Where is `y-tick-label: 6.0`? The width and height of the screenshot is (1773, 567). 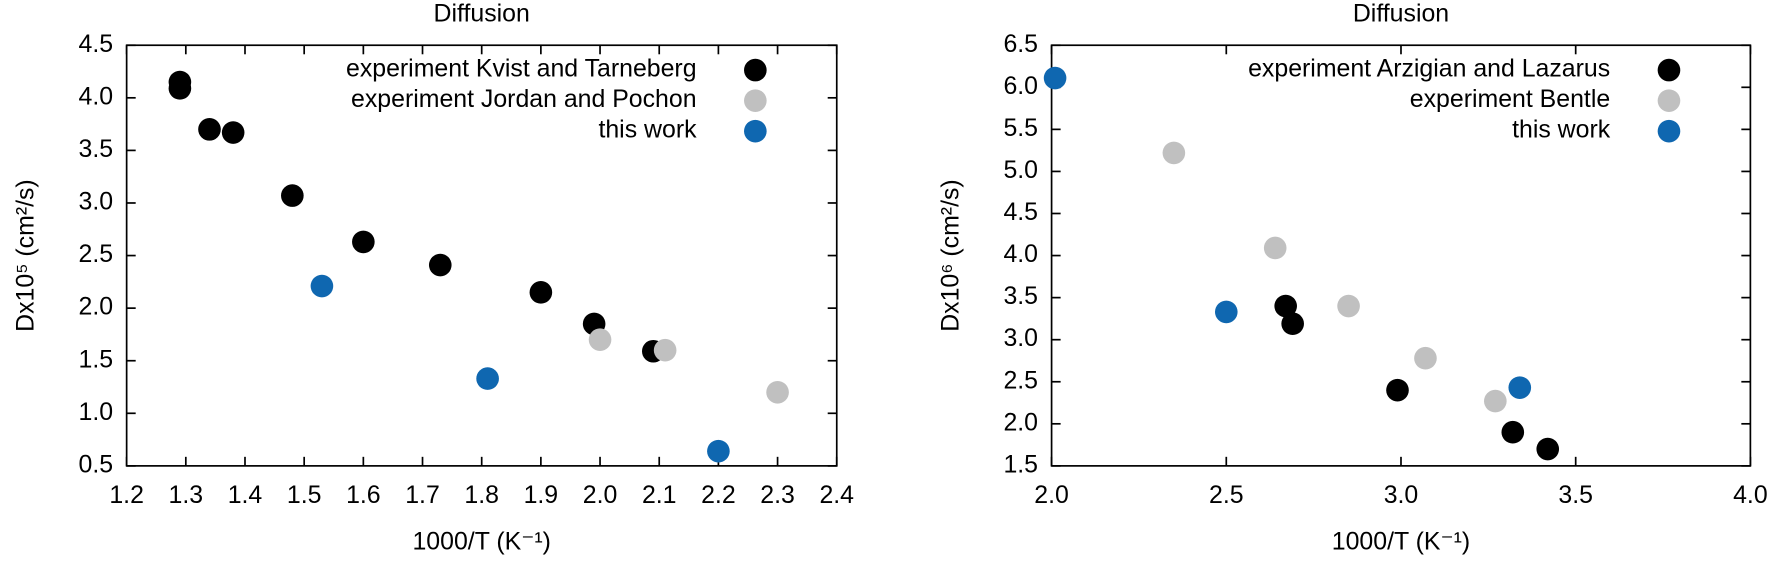
y-tick-label: 6.0 is located at coordinates (1020, 86).